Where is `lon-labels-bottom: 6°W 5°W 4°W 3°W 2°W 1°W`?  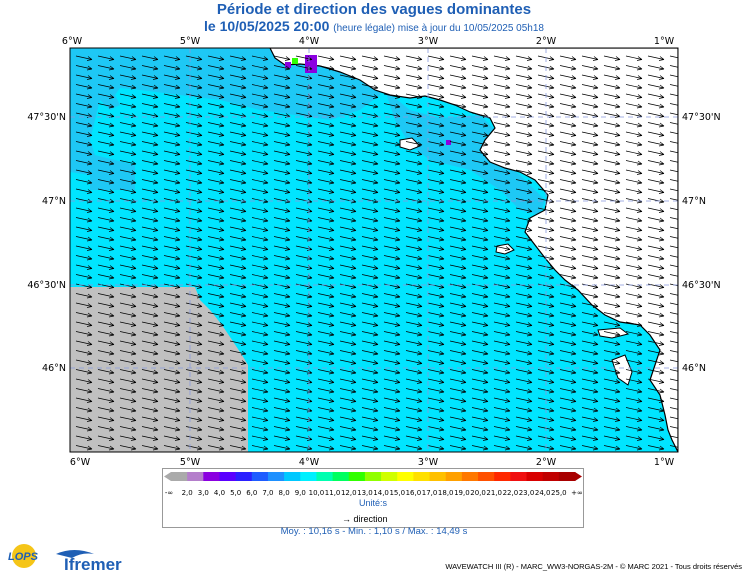
lon-labels-bottom: 6°W 5°W 4°W 3°W 2°W 1°W is located at coordinates (372, 462).